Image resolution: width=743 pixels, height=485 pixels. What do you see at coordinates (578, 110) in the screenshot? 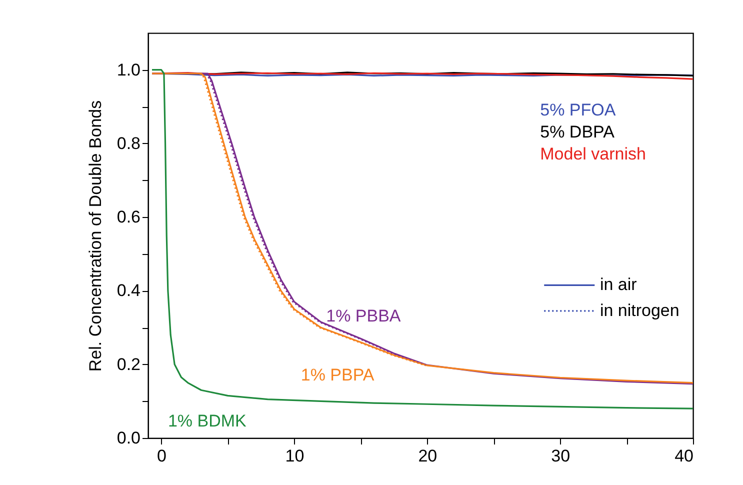
I see `series-label: 5% PFOA` at bounding box center [578, 110].